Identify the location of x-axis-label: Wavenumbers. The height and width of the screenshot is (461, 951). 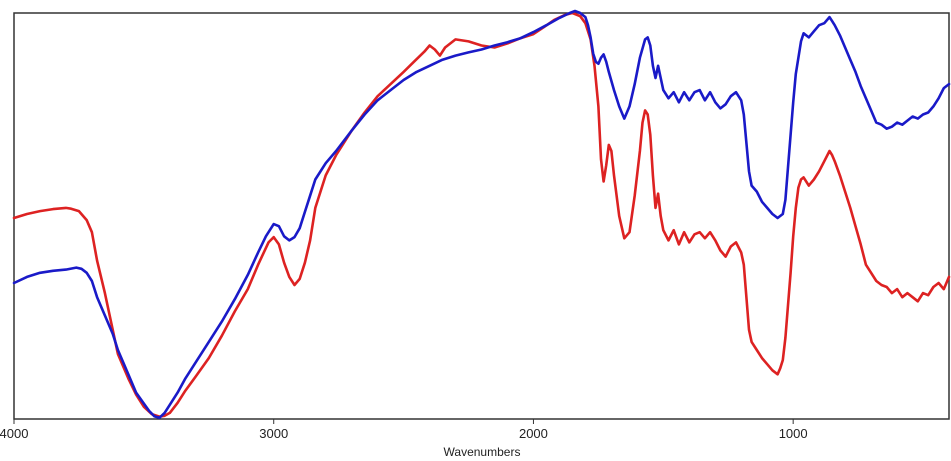
(482, 452).